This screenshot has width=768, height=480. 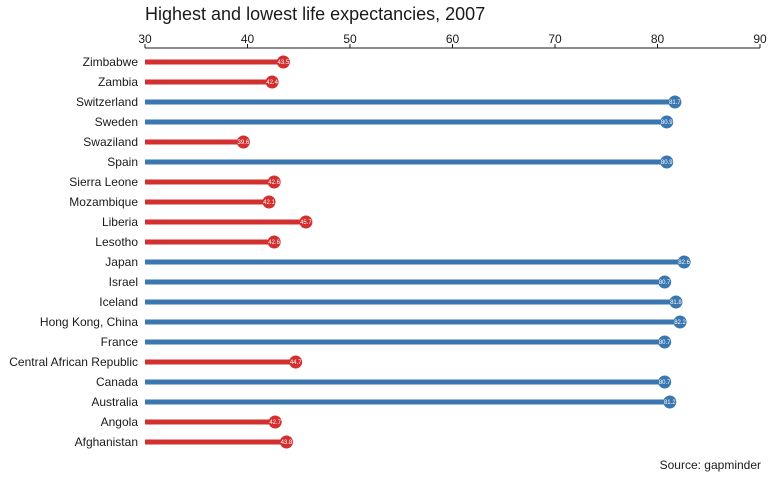 I want to click on data-label: 81.8, so click(x=676, y=303).